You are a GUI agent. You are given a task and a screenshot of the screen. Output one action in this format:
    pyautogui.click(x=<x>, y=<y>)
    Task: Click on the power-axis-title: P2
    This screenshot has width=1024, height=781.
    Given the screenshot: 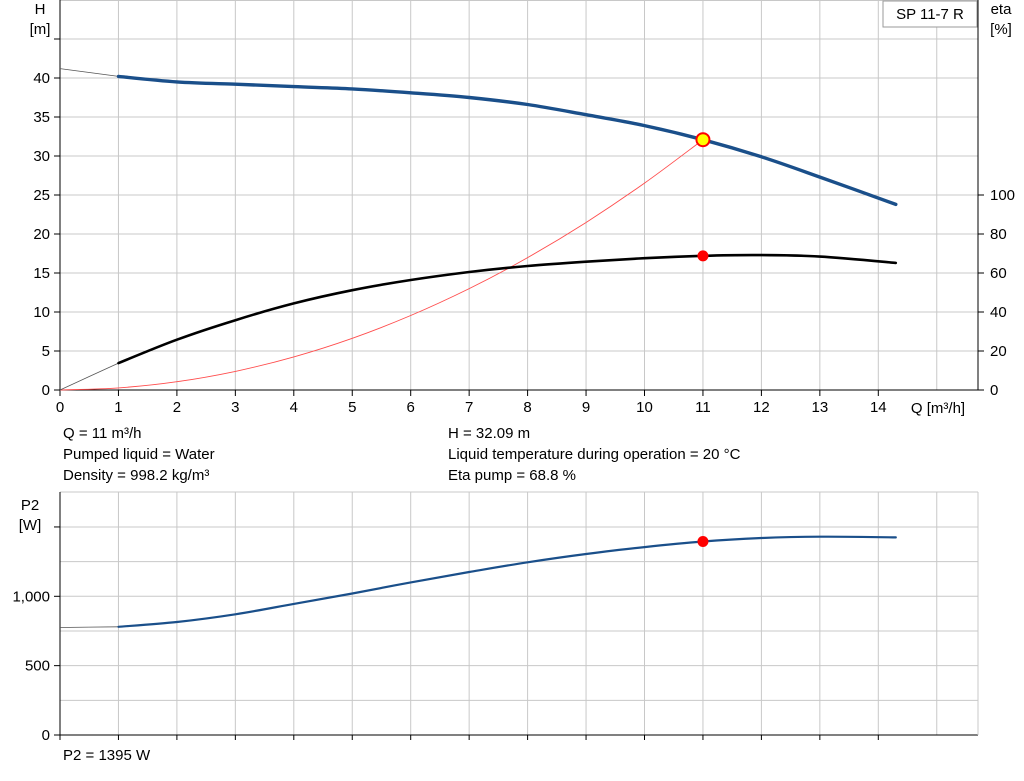 What is the action you would take?
    pyautogui.click(x=30, y=505)
    